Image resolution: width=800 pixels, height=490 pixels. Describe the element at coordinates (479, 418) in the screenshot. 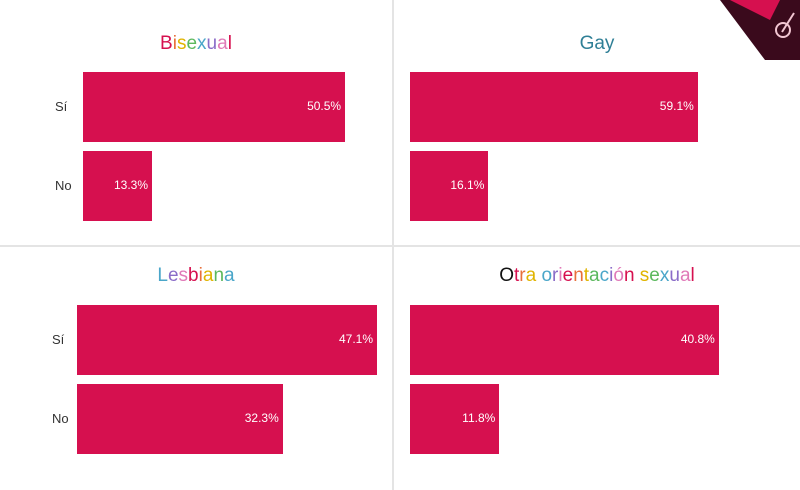

I see `value-label: 11.8%` at that location.